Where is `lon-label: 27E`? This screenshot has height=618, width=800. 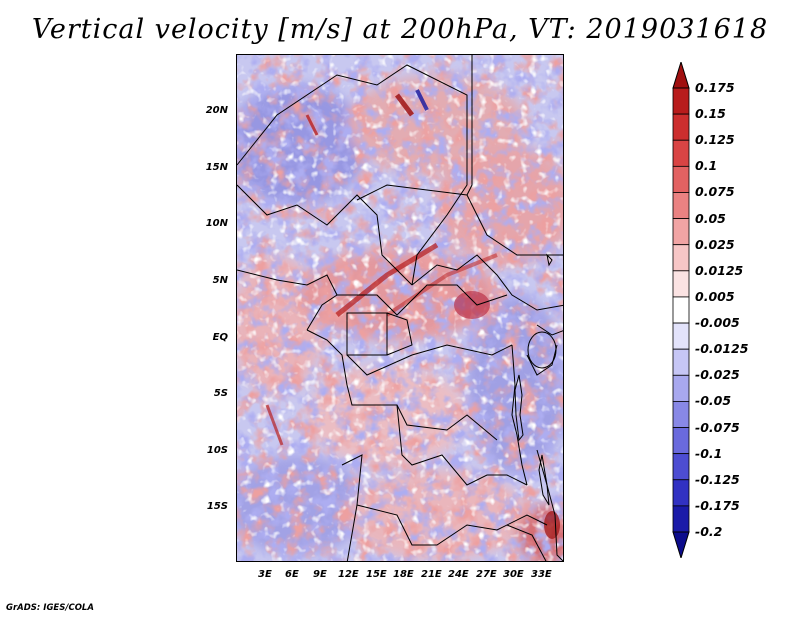 lon-label: 27E is located at coordinates (486, 574).